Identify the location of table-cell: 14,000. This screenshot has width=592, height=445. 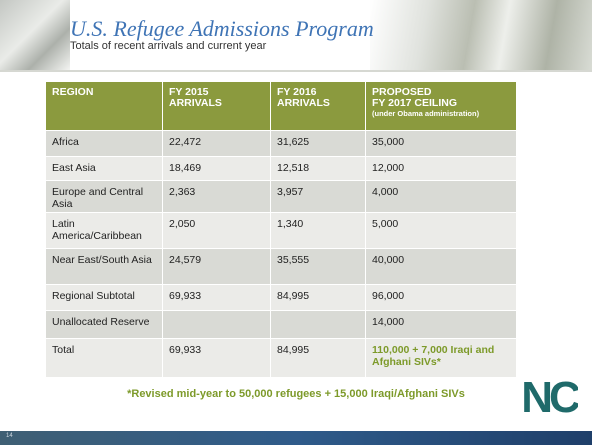
(441, 325).